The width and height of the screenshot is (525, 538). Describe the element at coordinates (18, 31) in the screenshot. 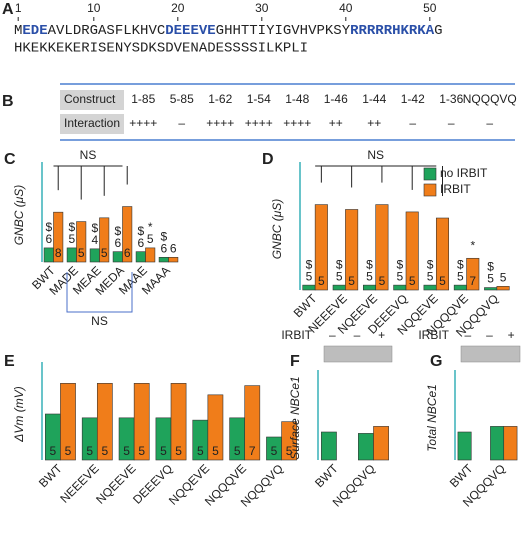

I see `sequence-segment: M` at that location.